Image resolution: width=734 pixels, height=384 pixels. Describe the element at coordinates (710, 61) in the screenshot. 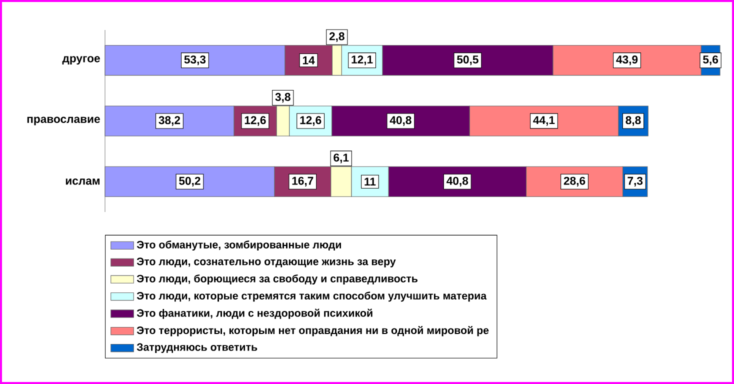

I see `data-label: 5,6` at that location.